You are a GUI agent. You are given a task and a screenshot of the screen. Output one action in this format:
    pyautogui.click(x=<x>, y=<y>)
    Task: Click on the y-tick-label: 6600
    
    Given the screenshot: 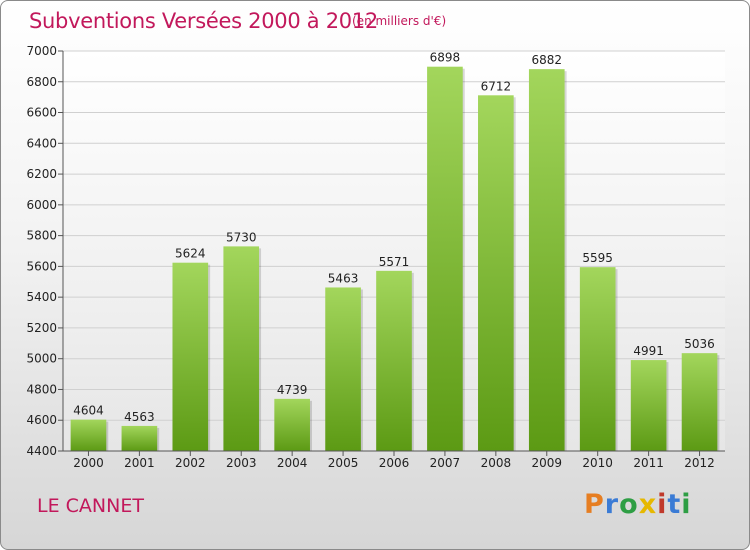 What is the action you would take?
    pyautogui.click(x=41, y=113)
    